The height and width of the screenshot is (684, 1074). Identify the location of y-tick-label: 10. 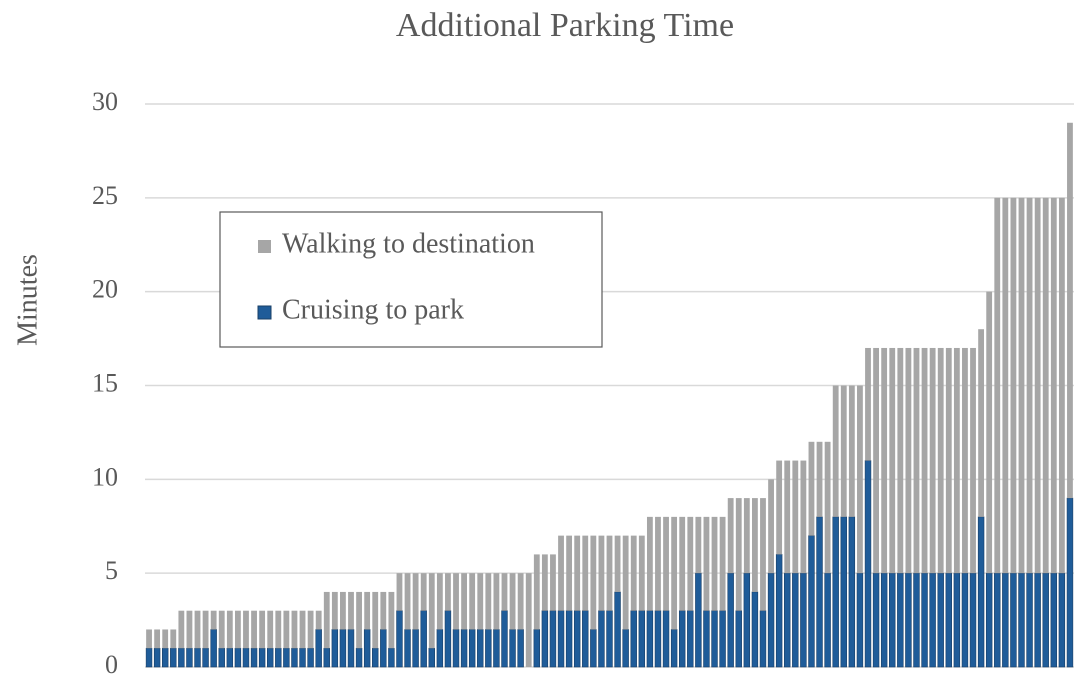
(105, 476).